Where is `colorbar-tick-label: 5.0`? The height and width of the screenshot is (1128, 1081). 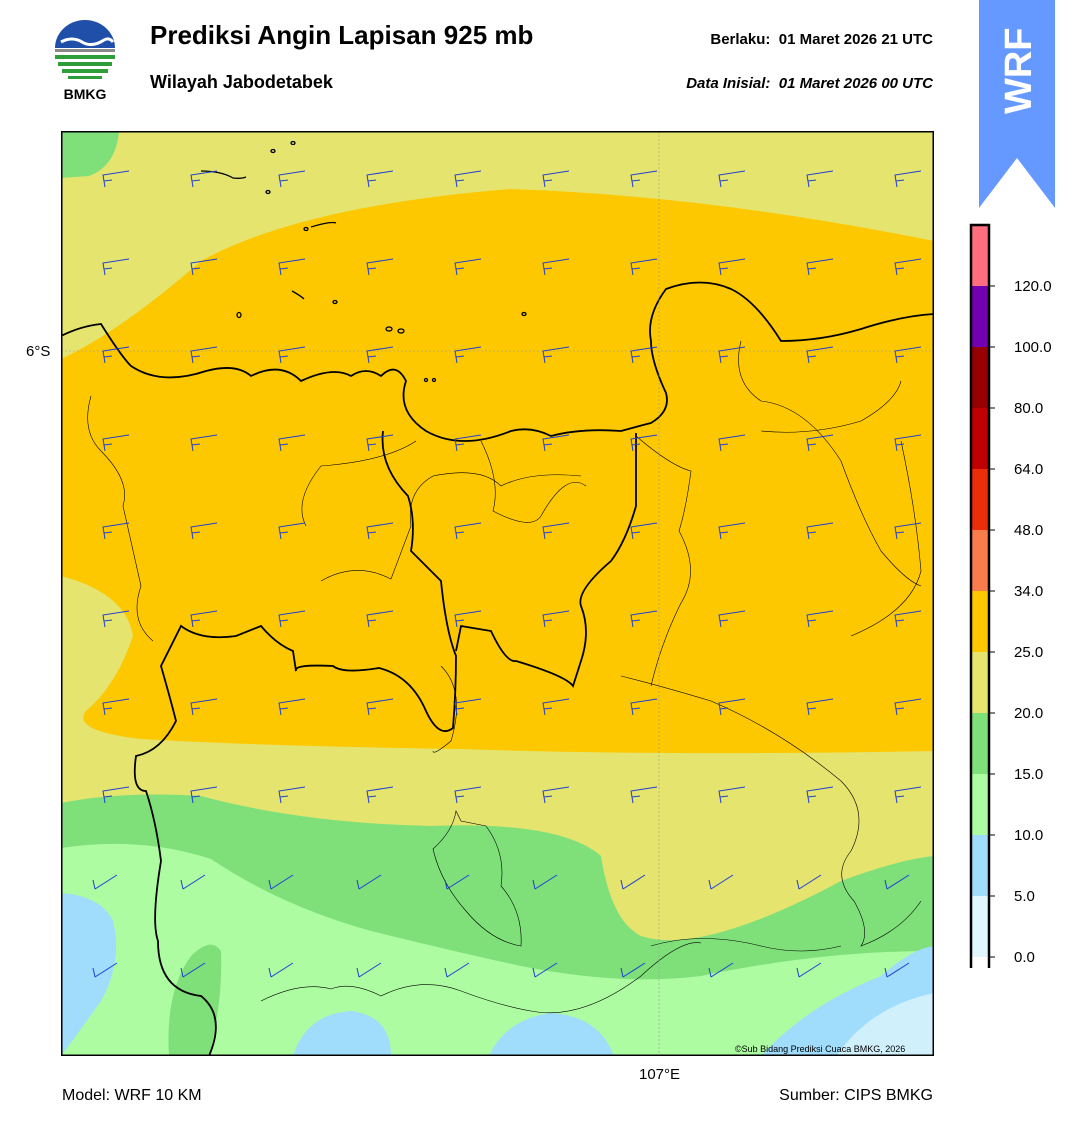
colorbar-tick-label: 5.0 is located at coordinates (1024, 896).